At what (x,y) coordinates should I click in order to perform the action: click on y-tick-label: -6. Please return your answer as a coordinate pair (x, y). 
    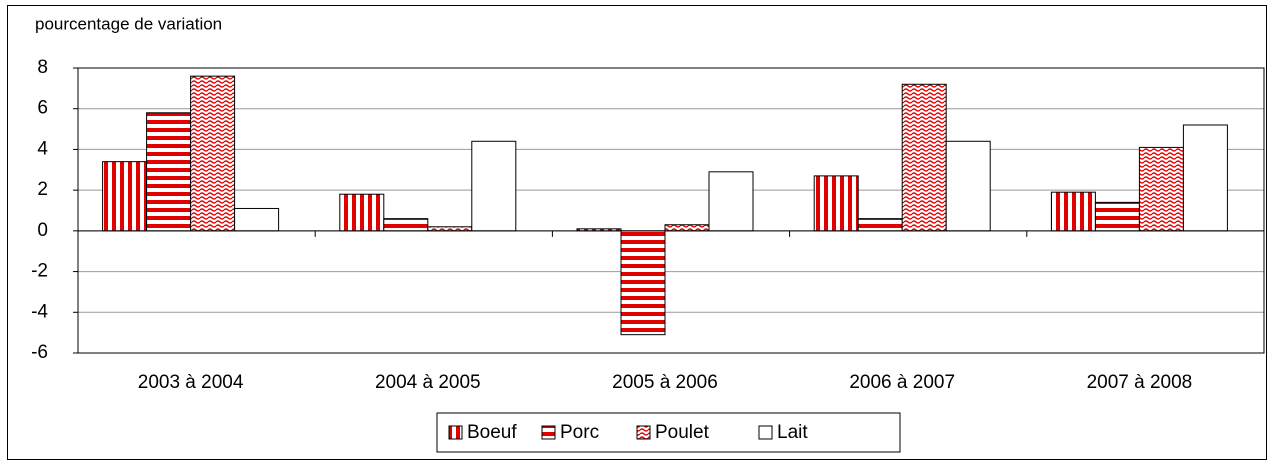
    Looking at the image, I should click on (39, 352).